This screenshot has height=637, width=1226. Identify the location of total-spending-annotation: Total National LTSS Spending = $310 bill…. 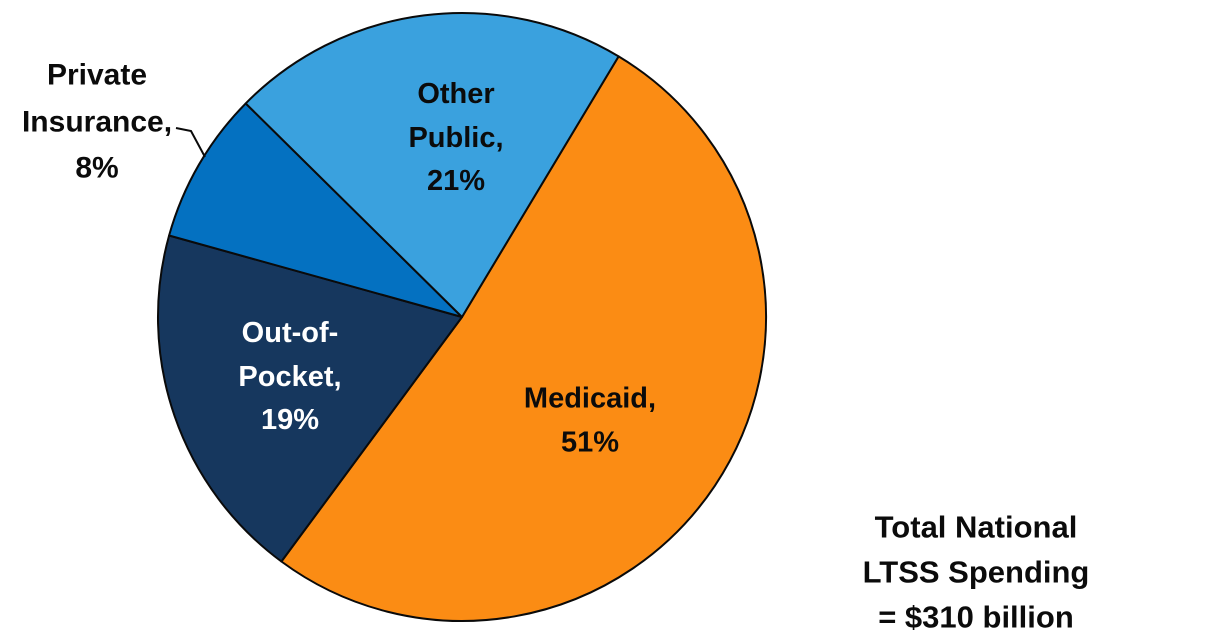
(976, 572).